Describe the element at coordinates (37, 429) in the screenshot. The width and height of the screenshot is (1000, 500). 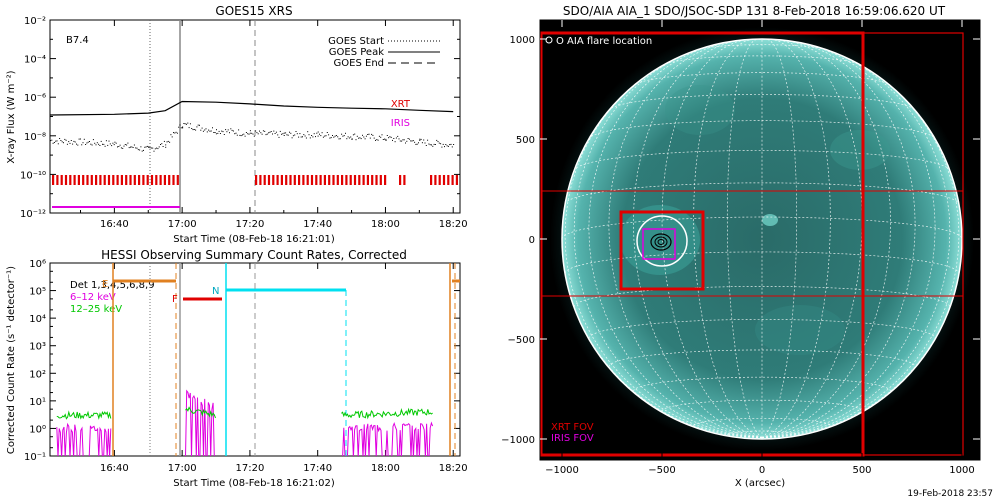
I see `hessi-y-tick-label: 10⁰` at that location.